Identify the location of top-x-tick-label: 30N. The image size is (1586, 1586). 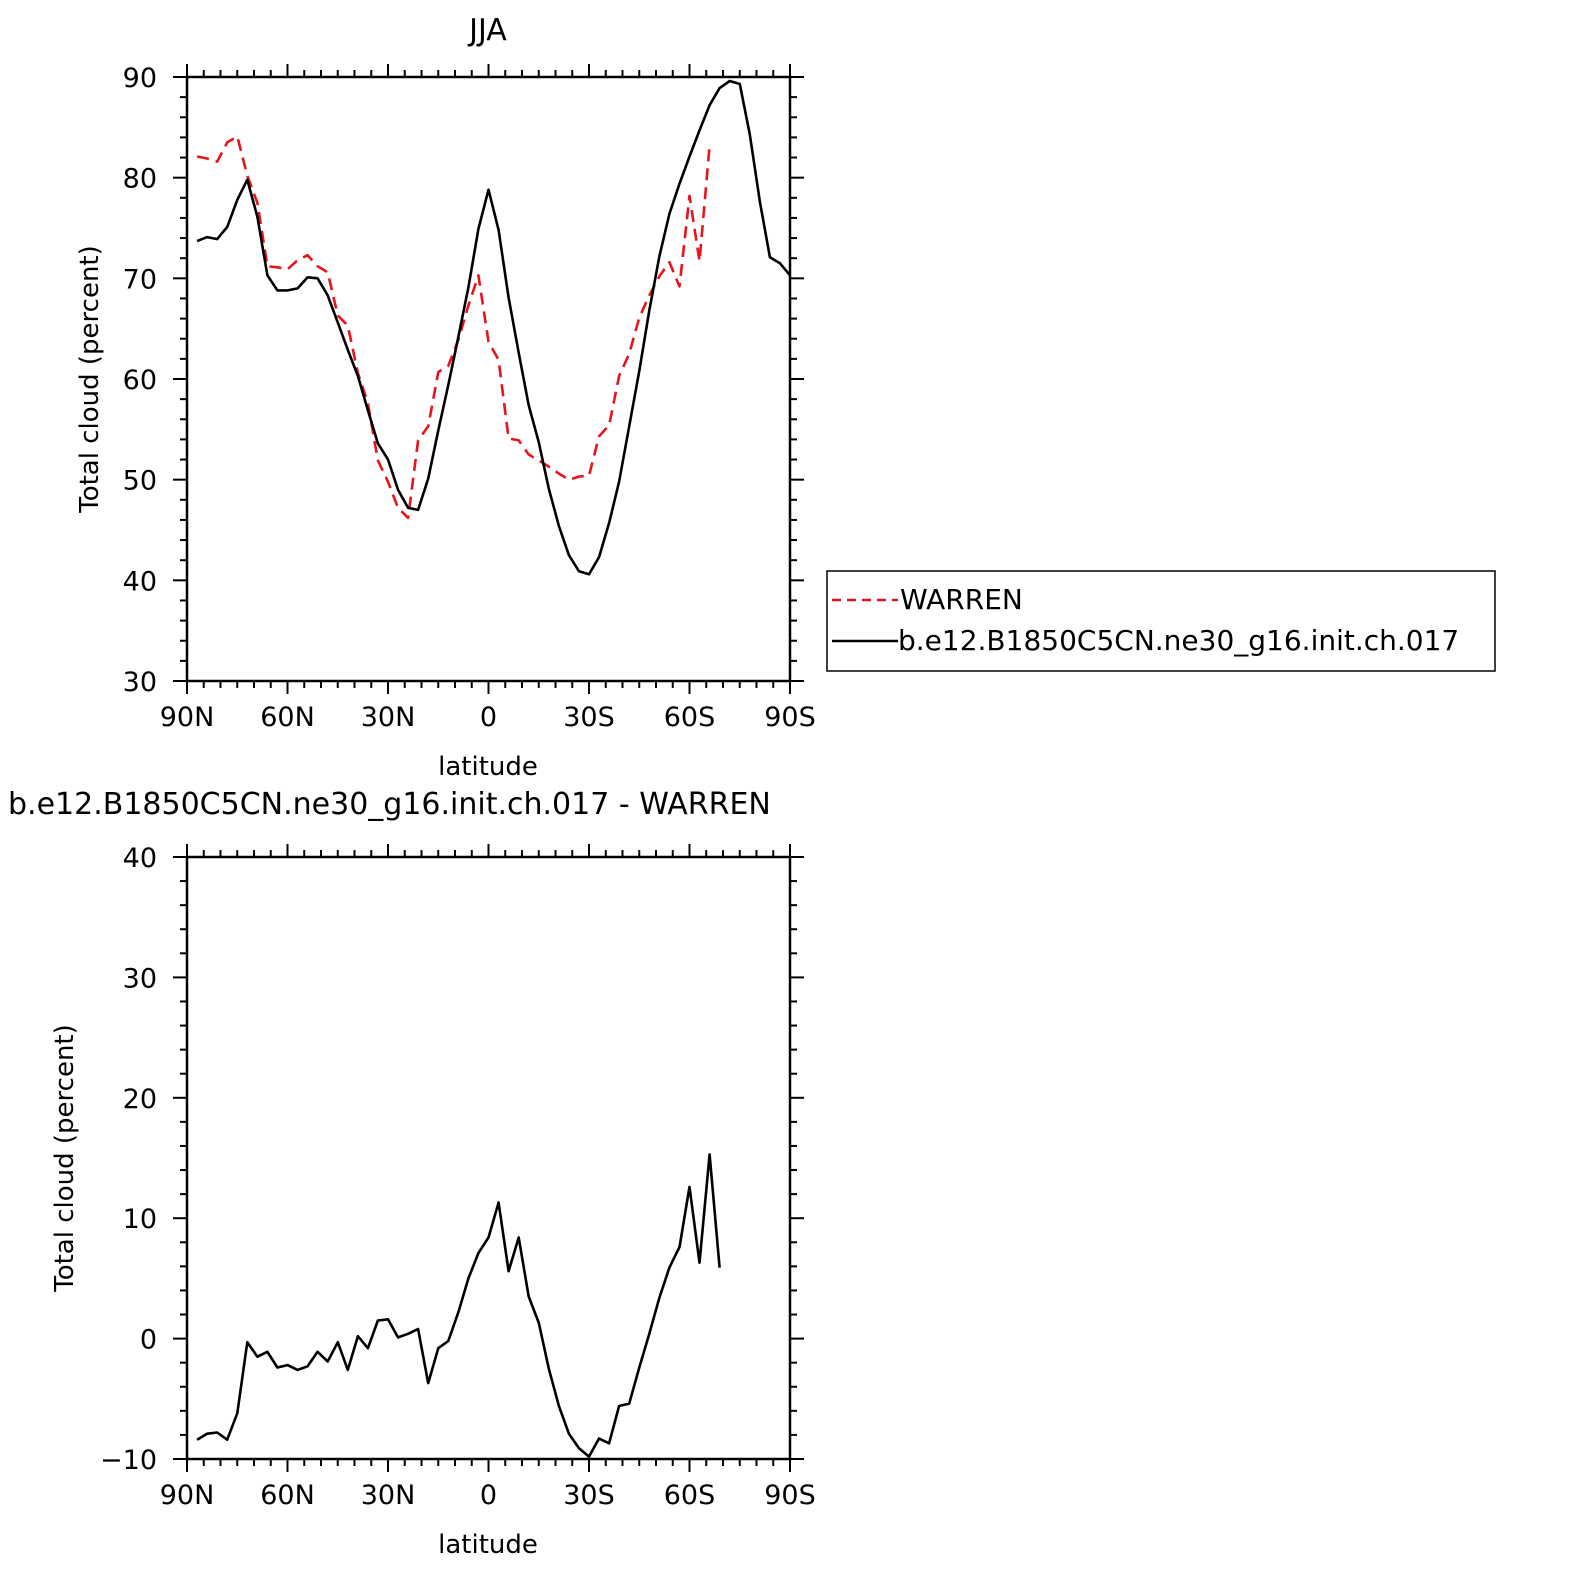
(388, 717).